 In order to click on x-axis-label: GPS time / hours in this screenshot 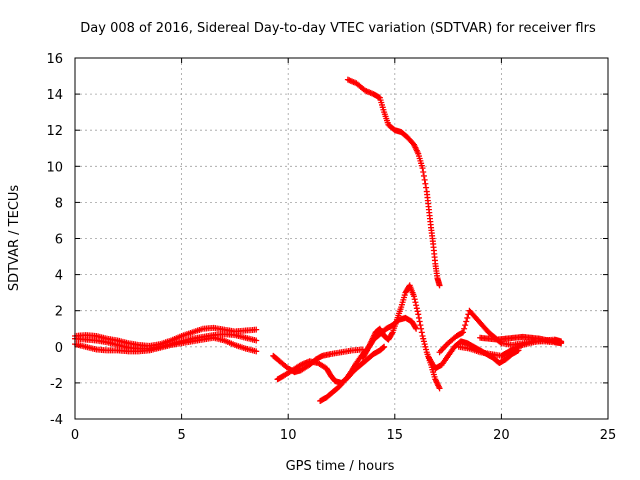, I will do `click(340, 466)`.